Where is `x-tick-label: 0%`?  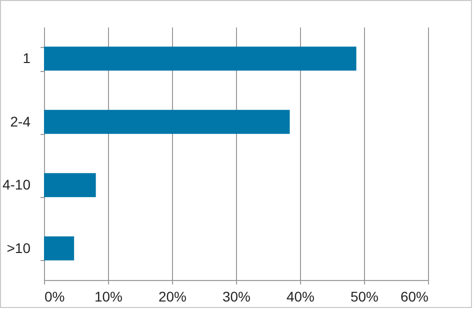
x-tick-label: 0% is located at coordinates (54, 296).